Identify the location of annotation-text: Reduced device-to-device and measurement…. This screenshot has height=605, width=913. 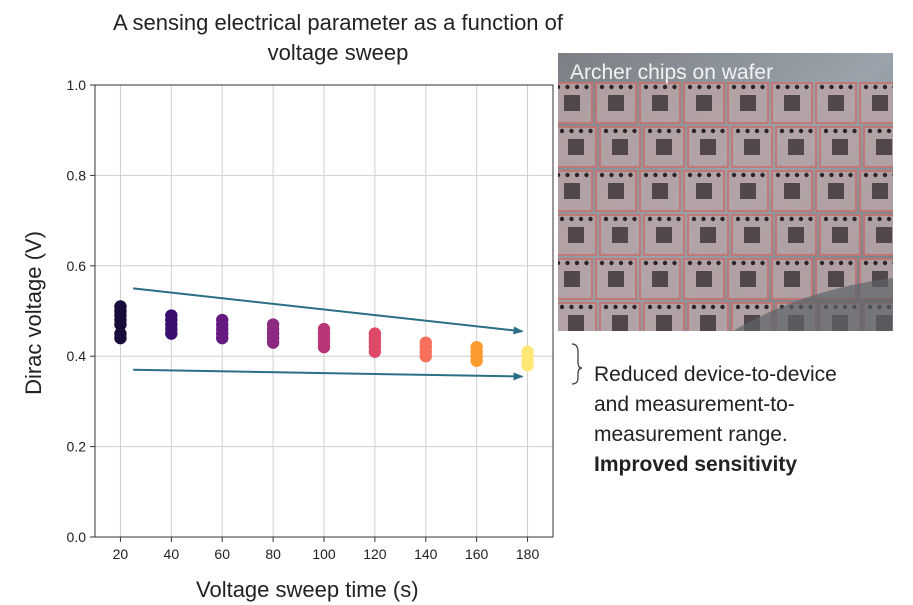
(753, 420).